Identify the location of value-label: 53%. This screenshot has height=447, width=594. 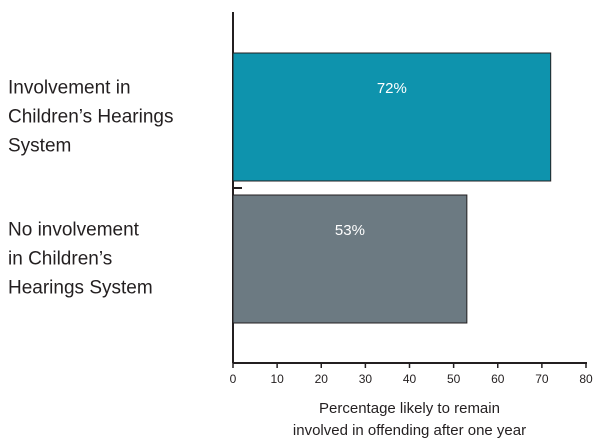
(350, 230).